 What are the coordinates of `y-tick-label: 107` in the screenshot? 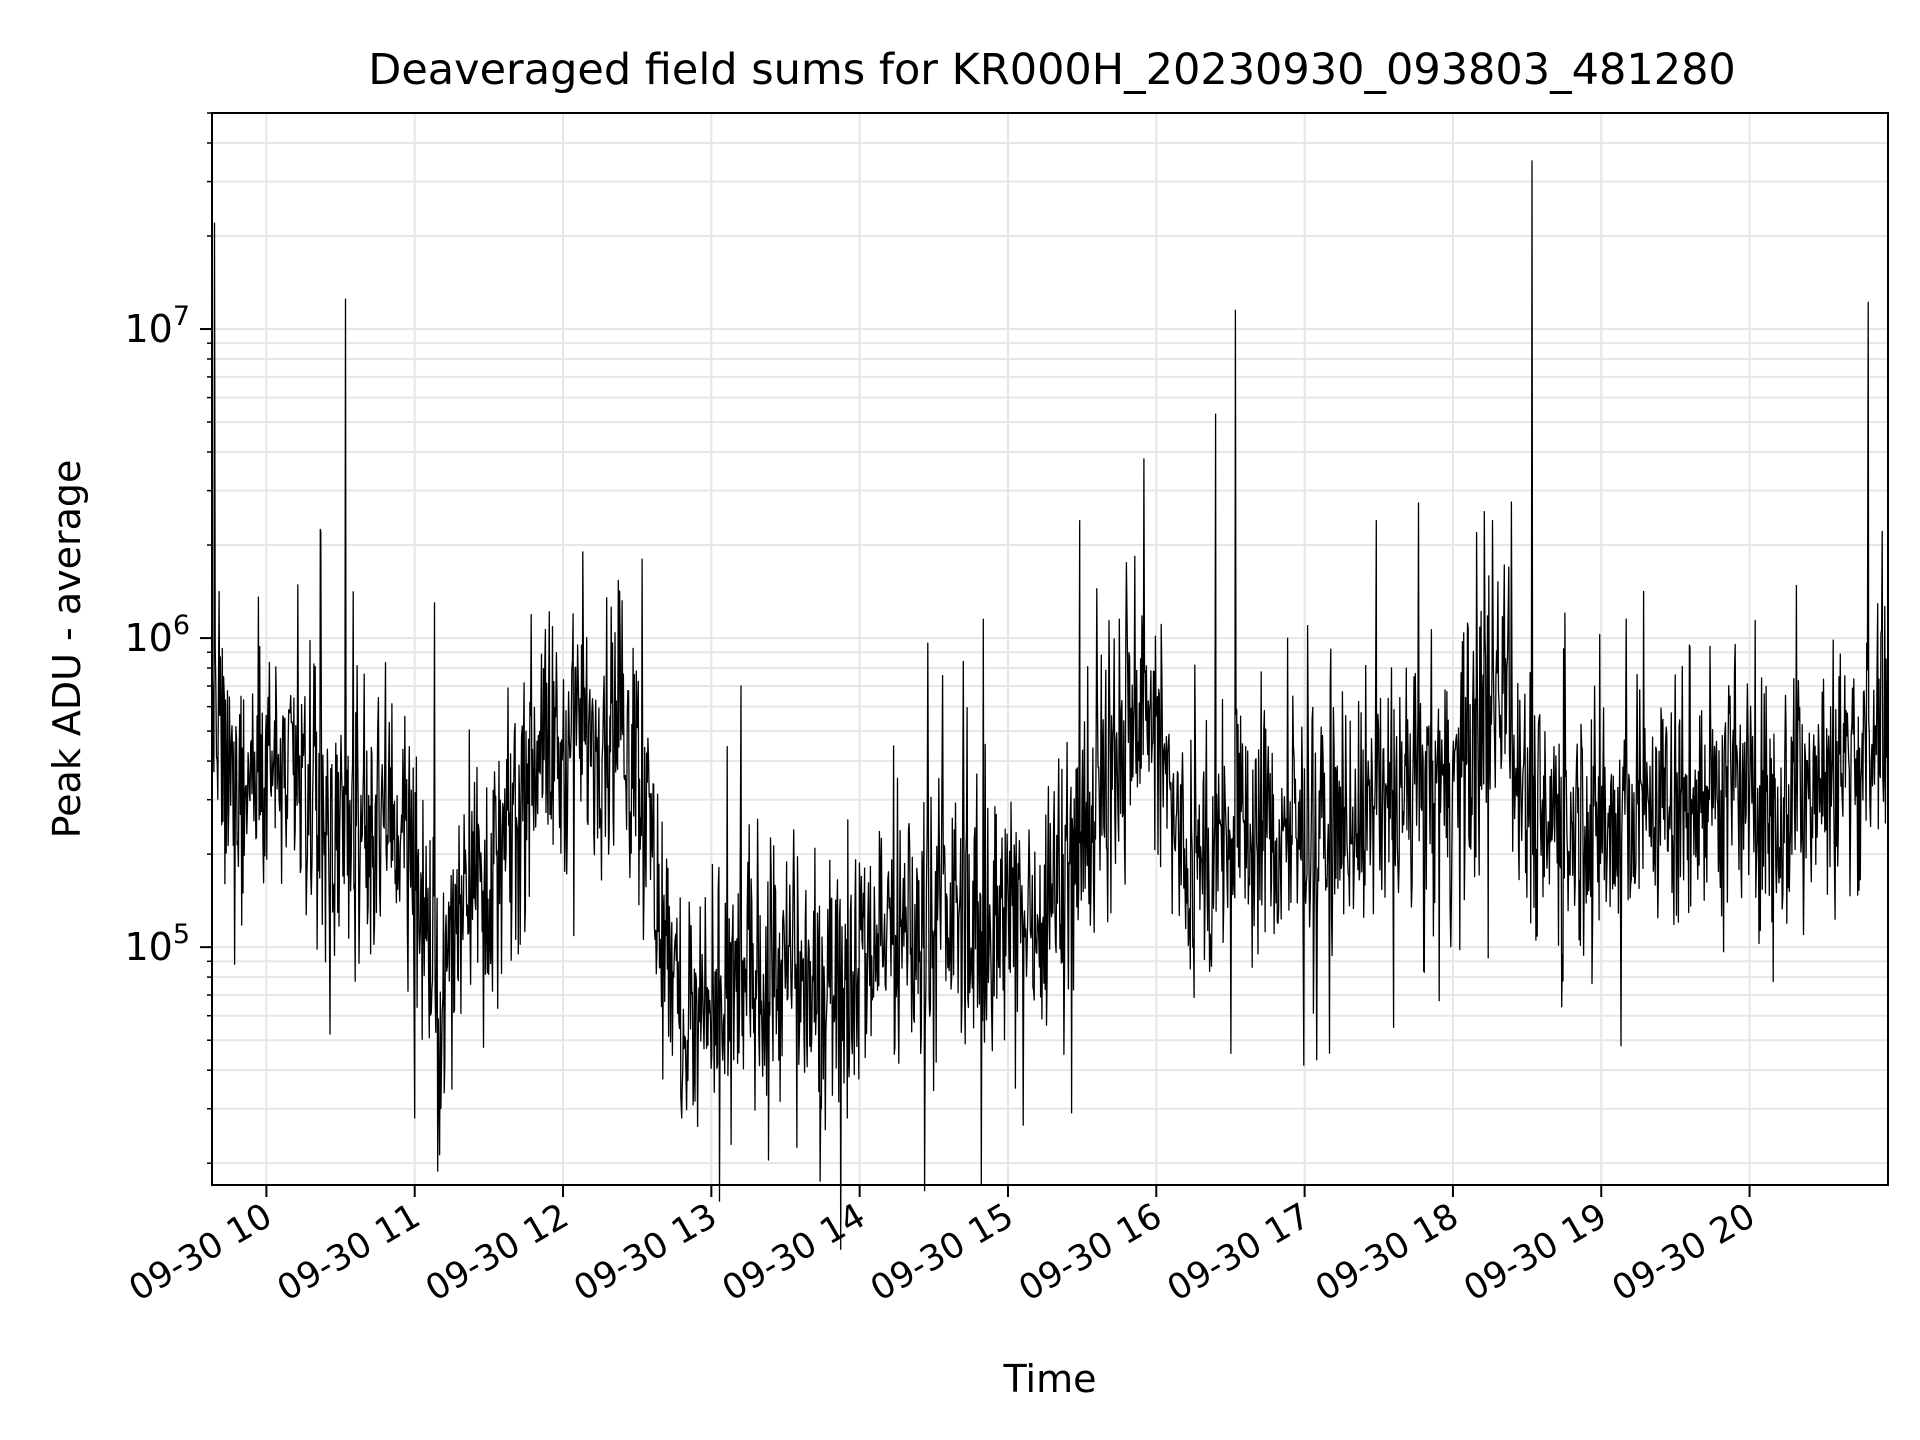 It's located at (157, 326).